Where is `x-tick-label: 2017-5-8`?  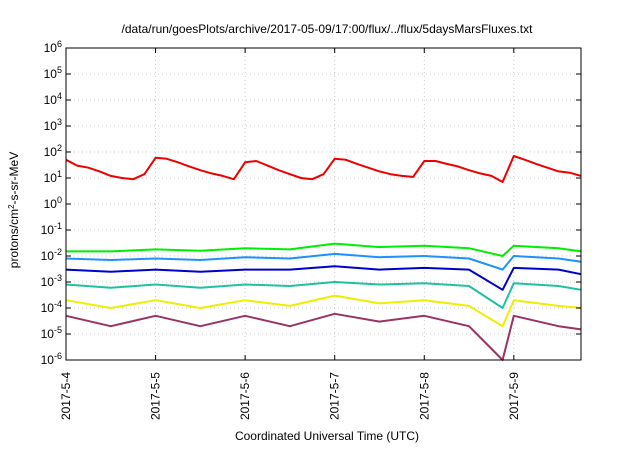
x-tick-label: 2017-5-8 is located at coordinates (424, 396).